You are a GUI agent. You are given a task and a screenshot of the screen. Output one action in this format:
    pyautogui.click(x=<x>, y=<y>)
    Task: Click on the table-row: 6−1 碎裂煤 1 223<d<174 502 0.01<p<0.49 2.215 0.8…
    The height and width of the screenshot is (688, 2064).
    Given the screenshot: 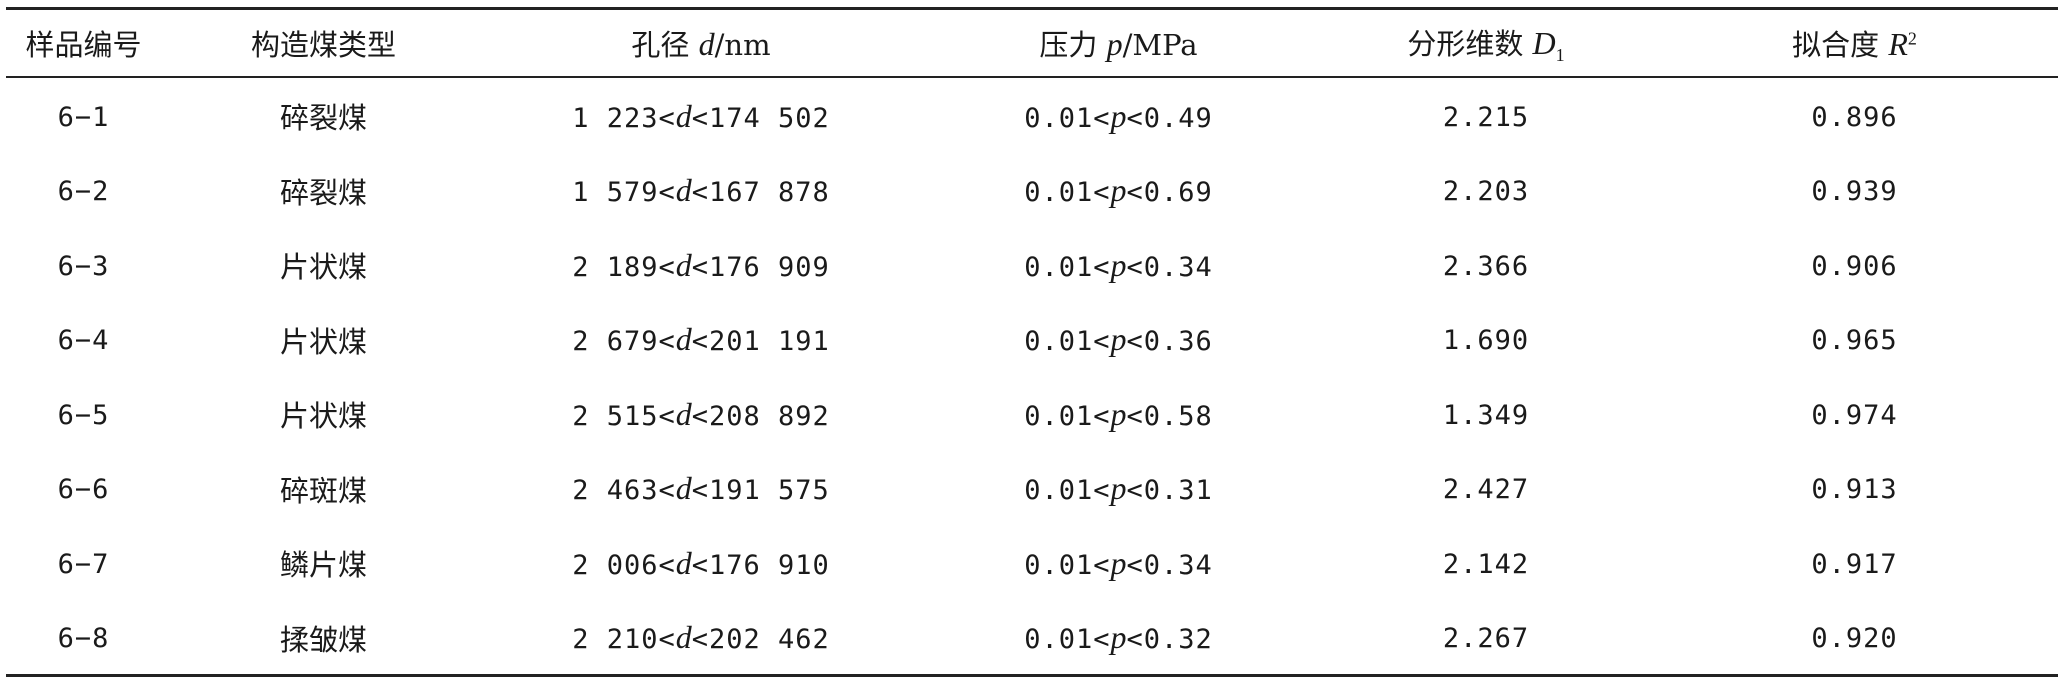 What is the action you would take?
    pyautogui.click(x=1032, y=115)
    